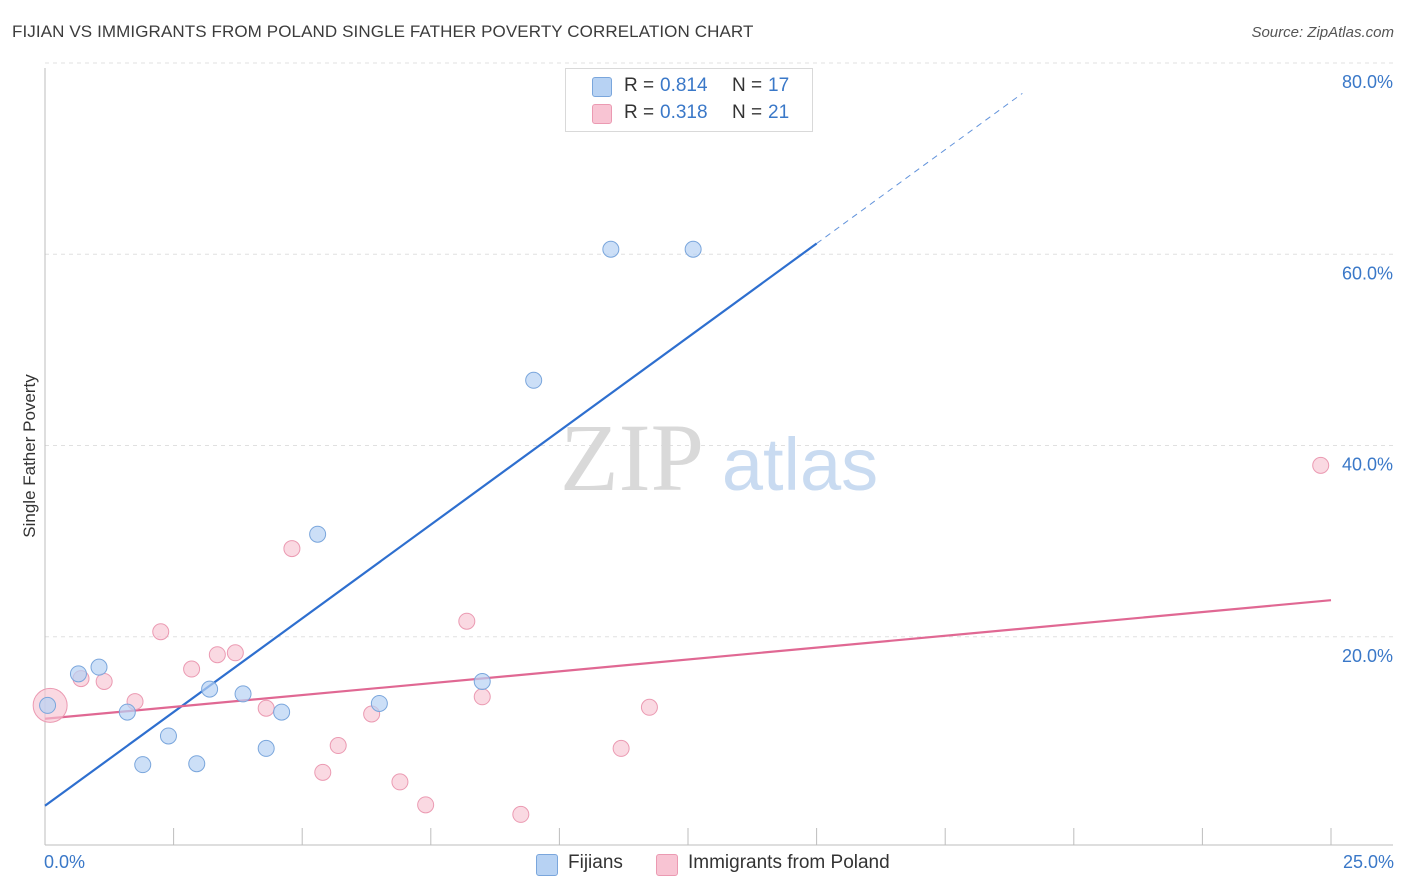 This screenshot has height=892, width=1406. Describe the element at coordinates (602, 87) in the screenshot. I see `fijians-swatch` at that location.